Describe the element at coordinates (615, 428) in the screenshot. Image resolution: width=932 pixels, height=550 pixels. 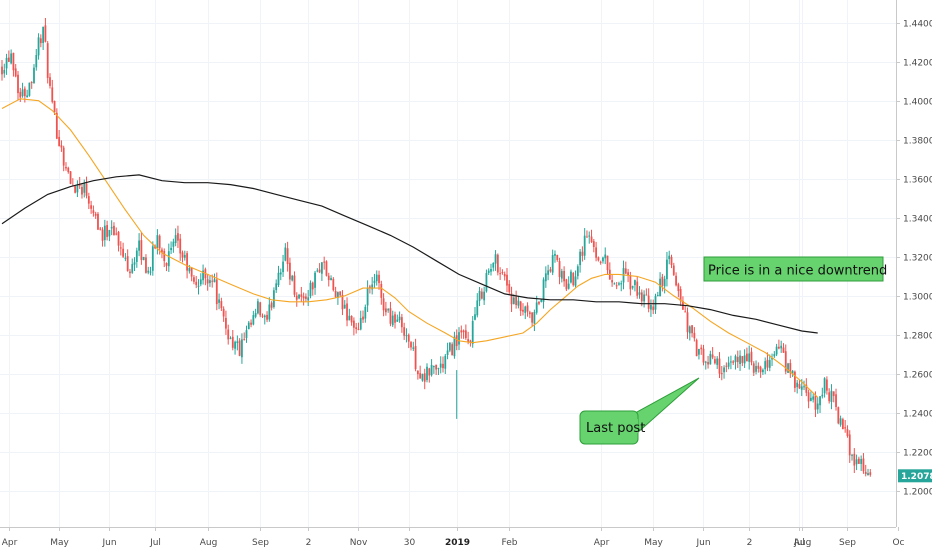
I see `last-post-label: Last post` at that location.